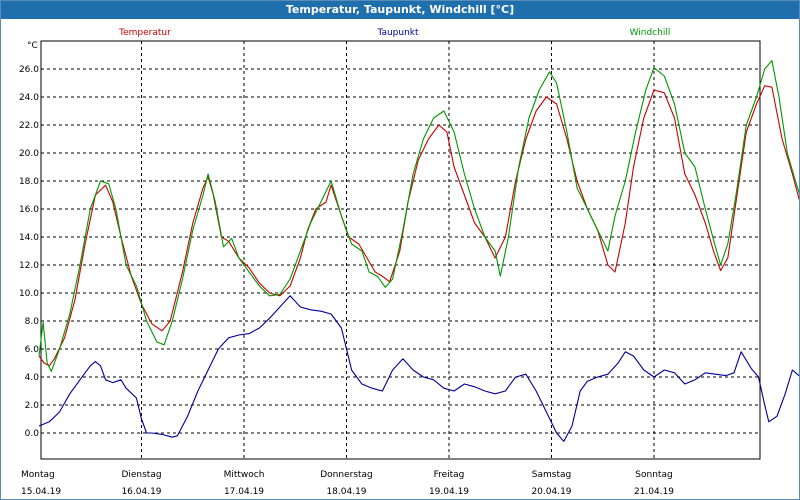 The width and height of the screenshot is (800, 500). Describe the element at coordinates (141, 475) in the screenshot. I see `x-tick-weekday: Dienstag` at that location.